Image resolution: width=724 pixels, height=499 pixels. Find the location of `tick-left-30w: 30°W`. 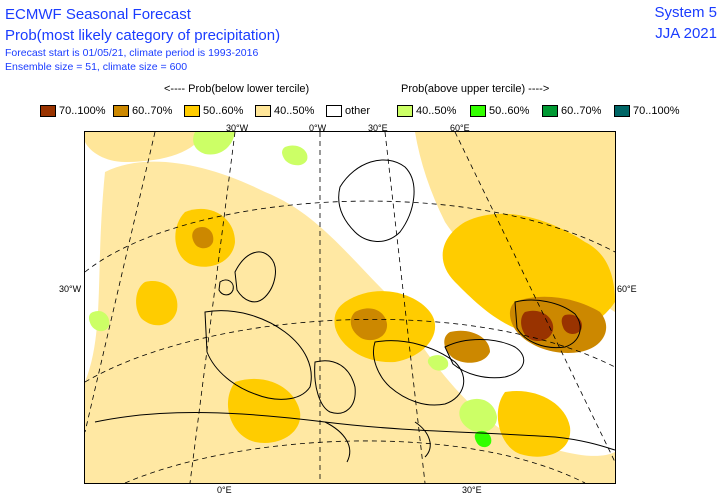

tick-left-30w: 30°W is located at coordinates (70, 289).